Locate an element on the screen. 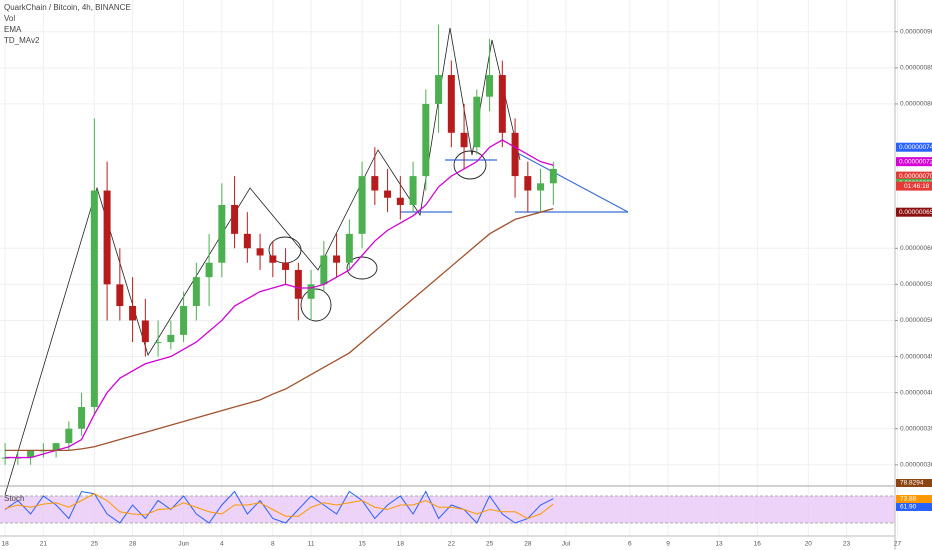  stoch-badge-label: 73.88 is located at coordinates (908, 499).